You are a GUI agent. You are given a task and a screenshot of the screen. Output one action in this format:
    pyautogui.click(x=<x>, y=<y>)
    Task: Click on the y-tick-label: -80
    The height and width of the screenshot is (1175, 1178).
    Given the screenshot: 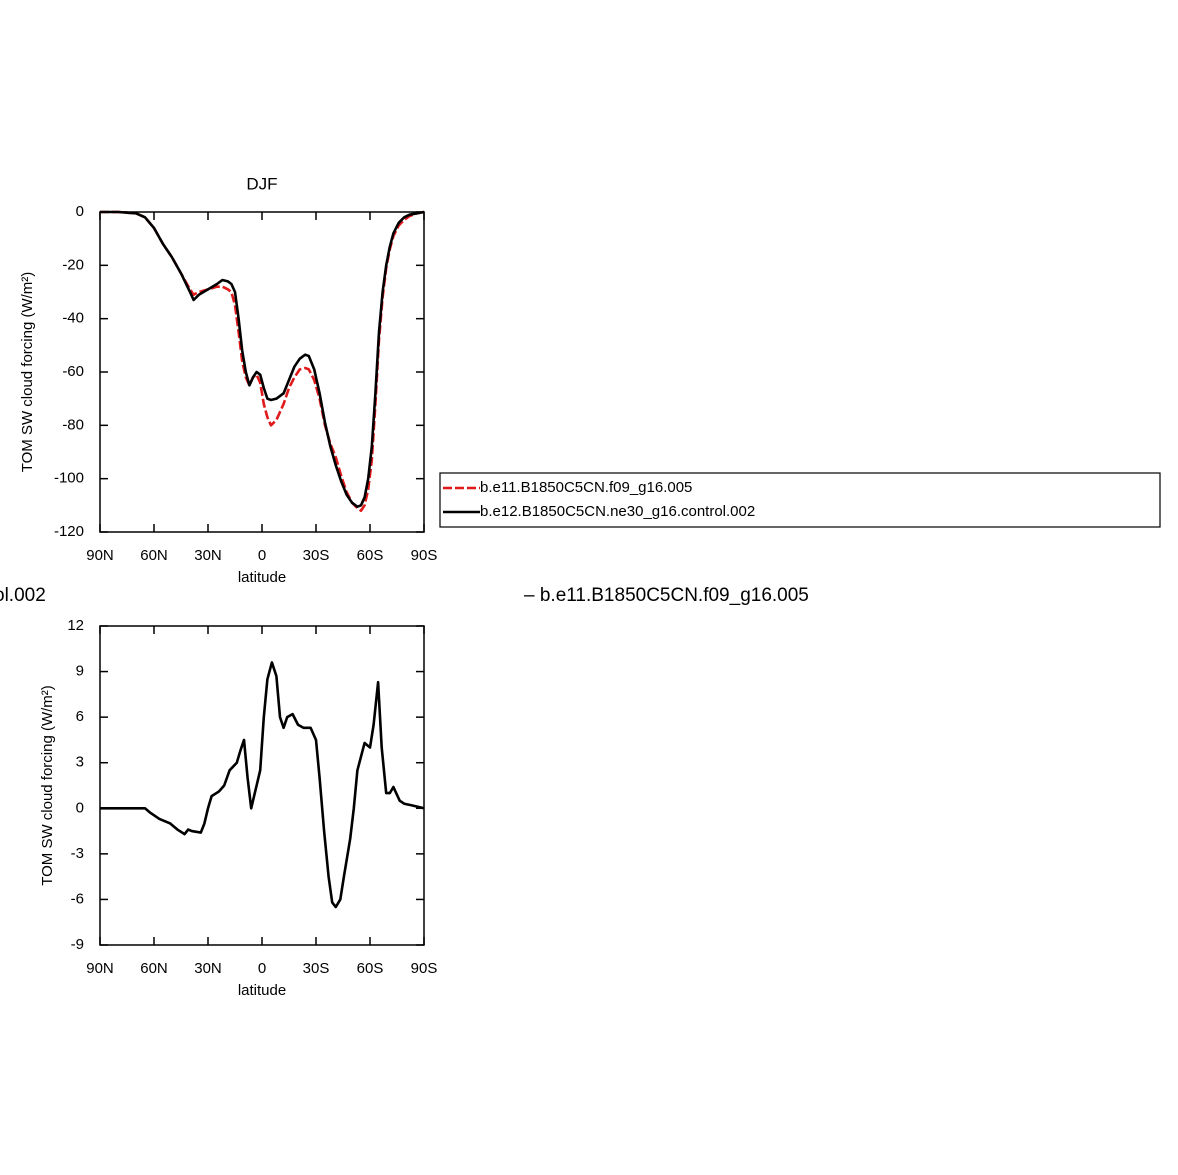 What is the action you would take?
    pyautogui.click(x=73, y=424)
    